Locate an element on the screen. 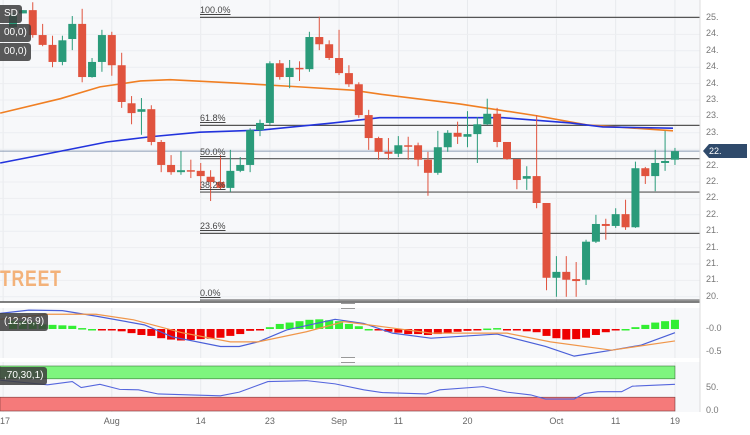 This screenshot has width=750, height=435. logo-watermark: TREET is located at coordinates (31, 278).